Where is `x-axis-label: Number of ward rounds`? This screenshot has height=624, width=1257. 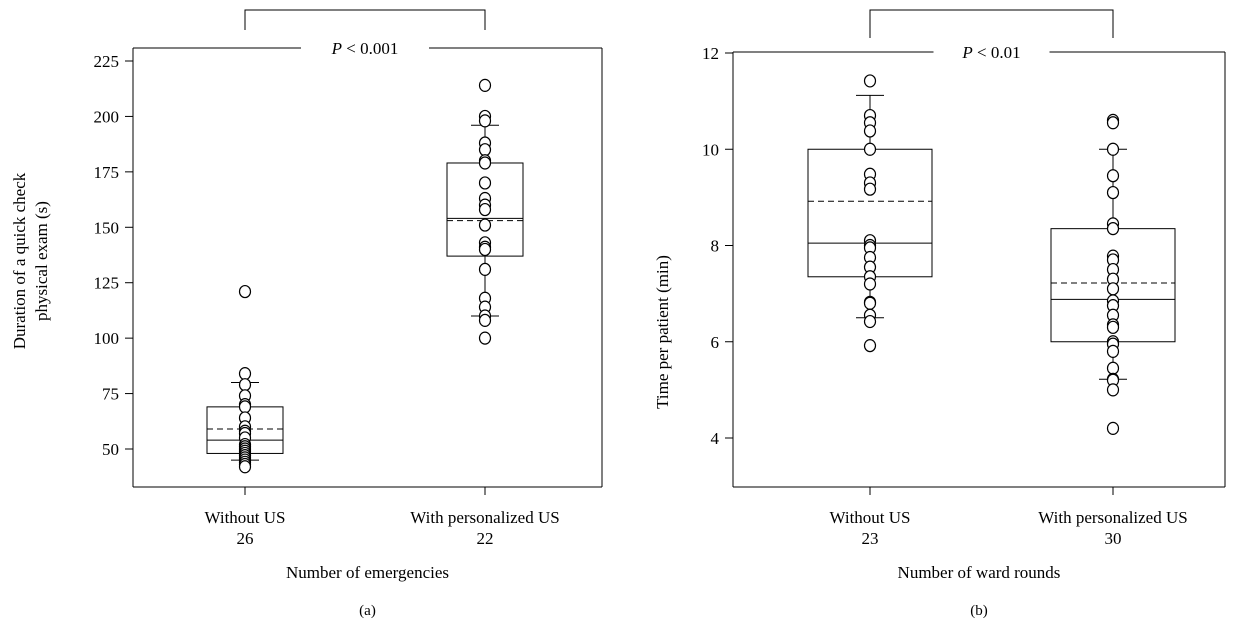
x-axis-label: Number of ward rounds is located at coordinates (979, 572).